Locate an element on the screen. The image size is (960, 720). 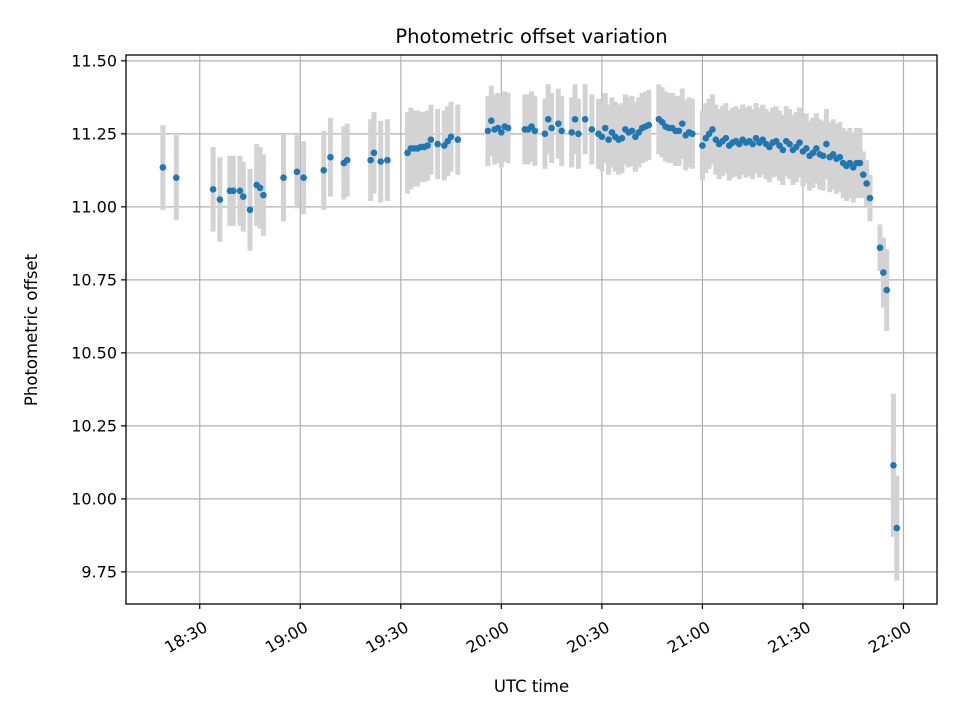
y-tick-label: 10.00 is located at coordinates (94, 498).